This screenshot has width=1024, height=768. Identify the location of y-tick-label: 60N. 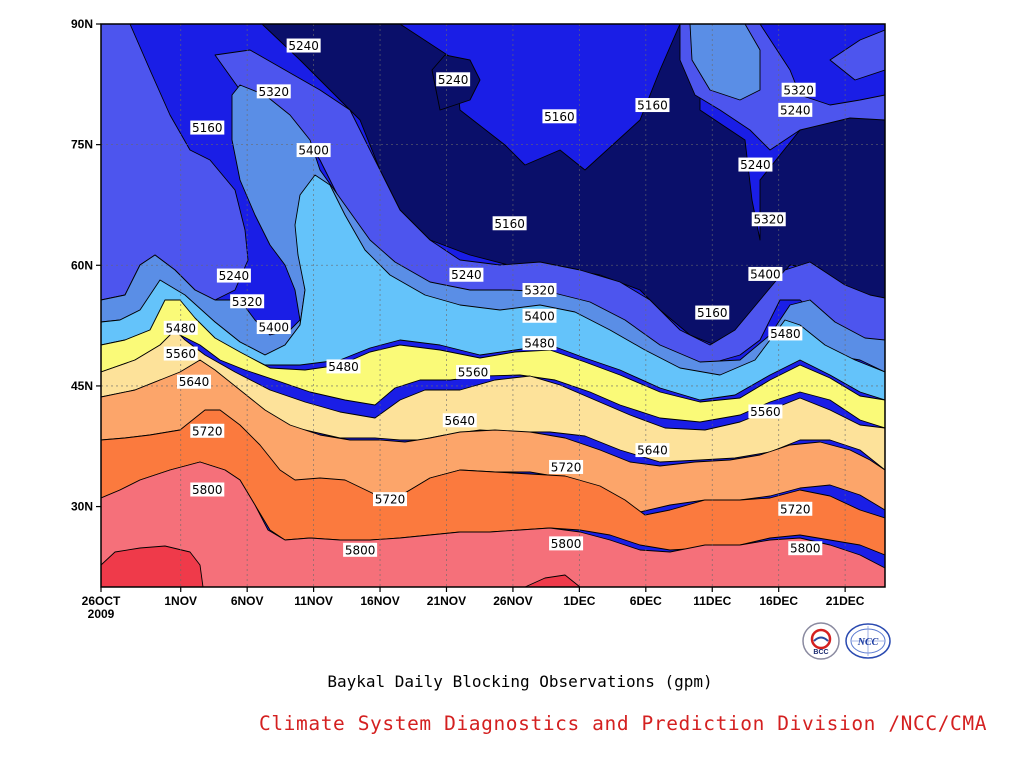
(82, 265).